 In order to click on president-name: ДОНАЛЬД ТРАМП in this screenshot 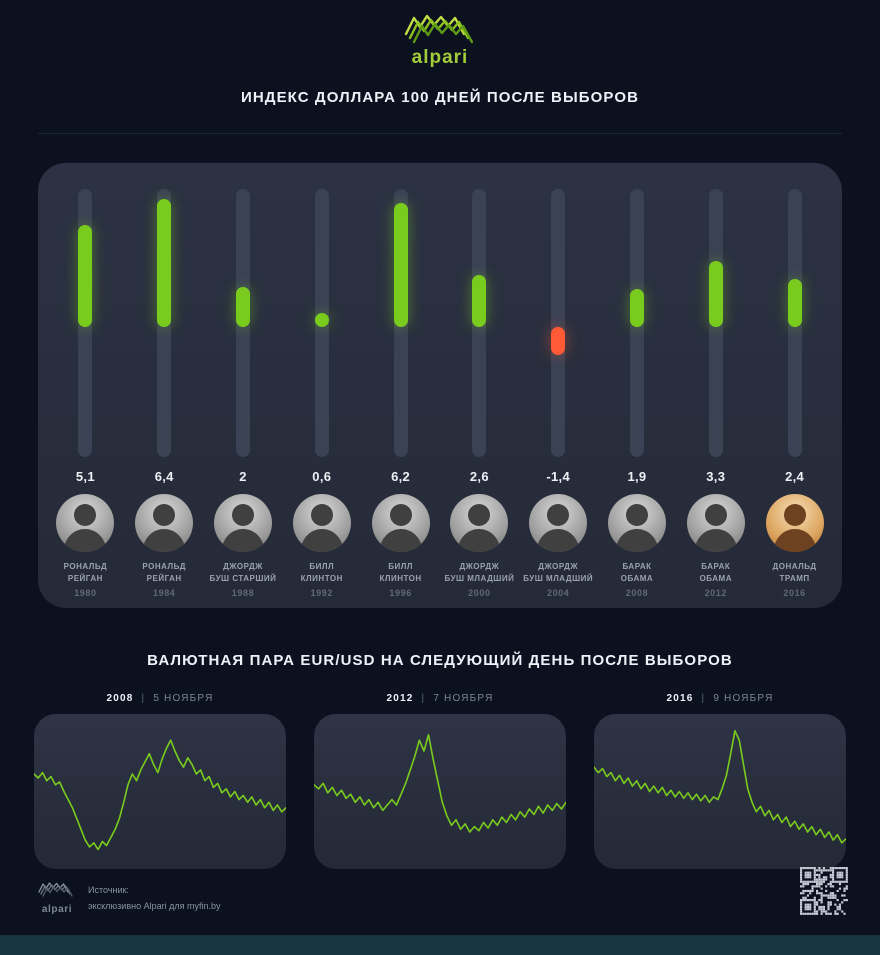, I will do `click(795, 573)`.